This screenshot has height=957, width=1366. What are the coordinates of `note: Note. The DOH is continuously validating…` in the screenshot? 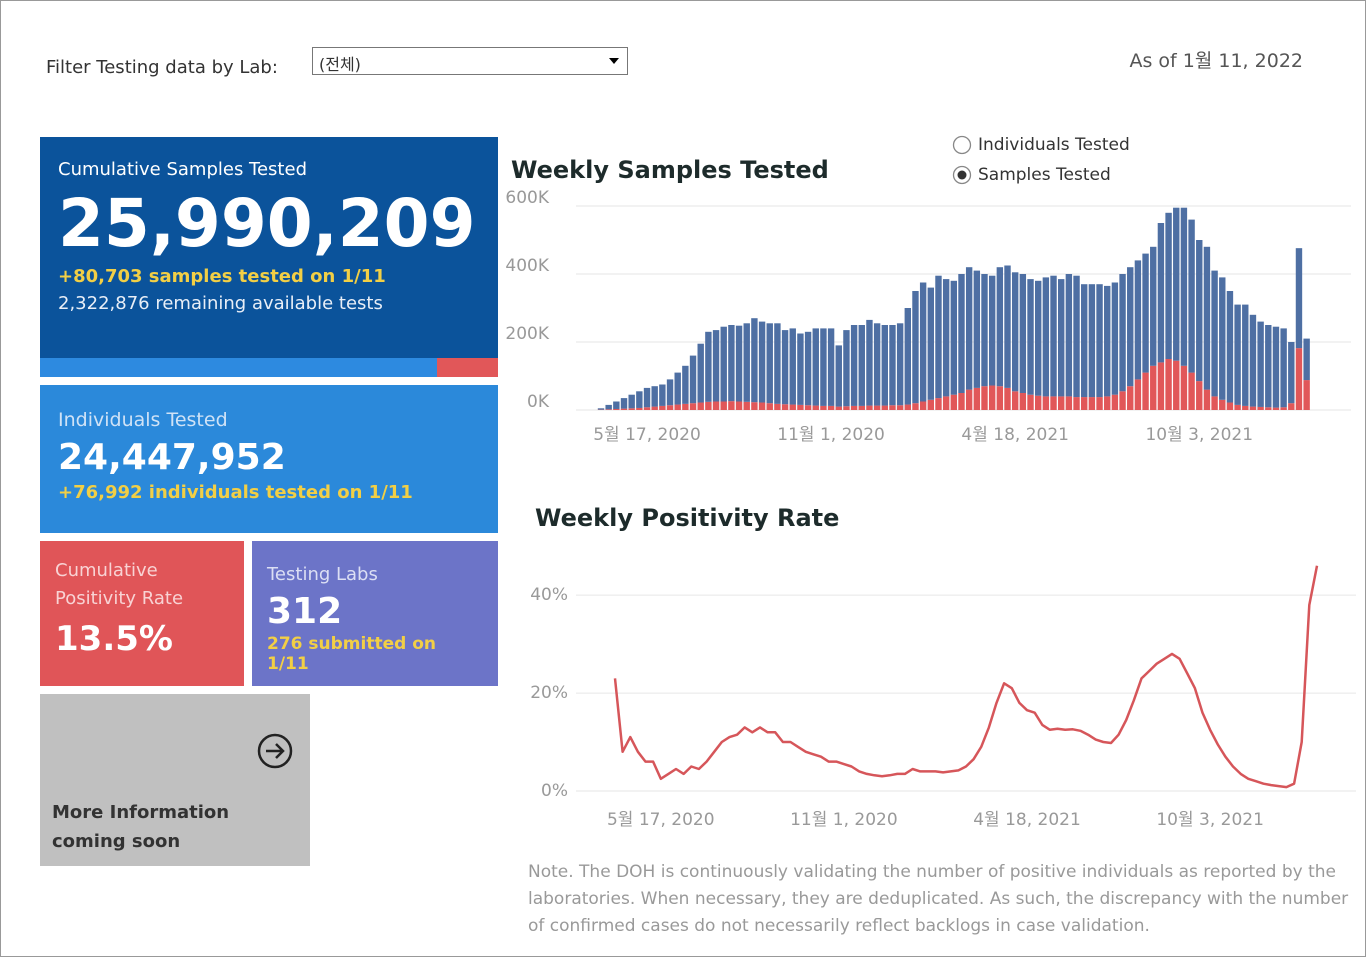 It's located at (938, 899).